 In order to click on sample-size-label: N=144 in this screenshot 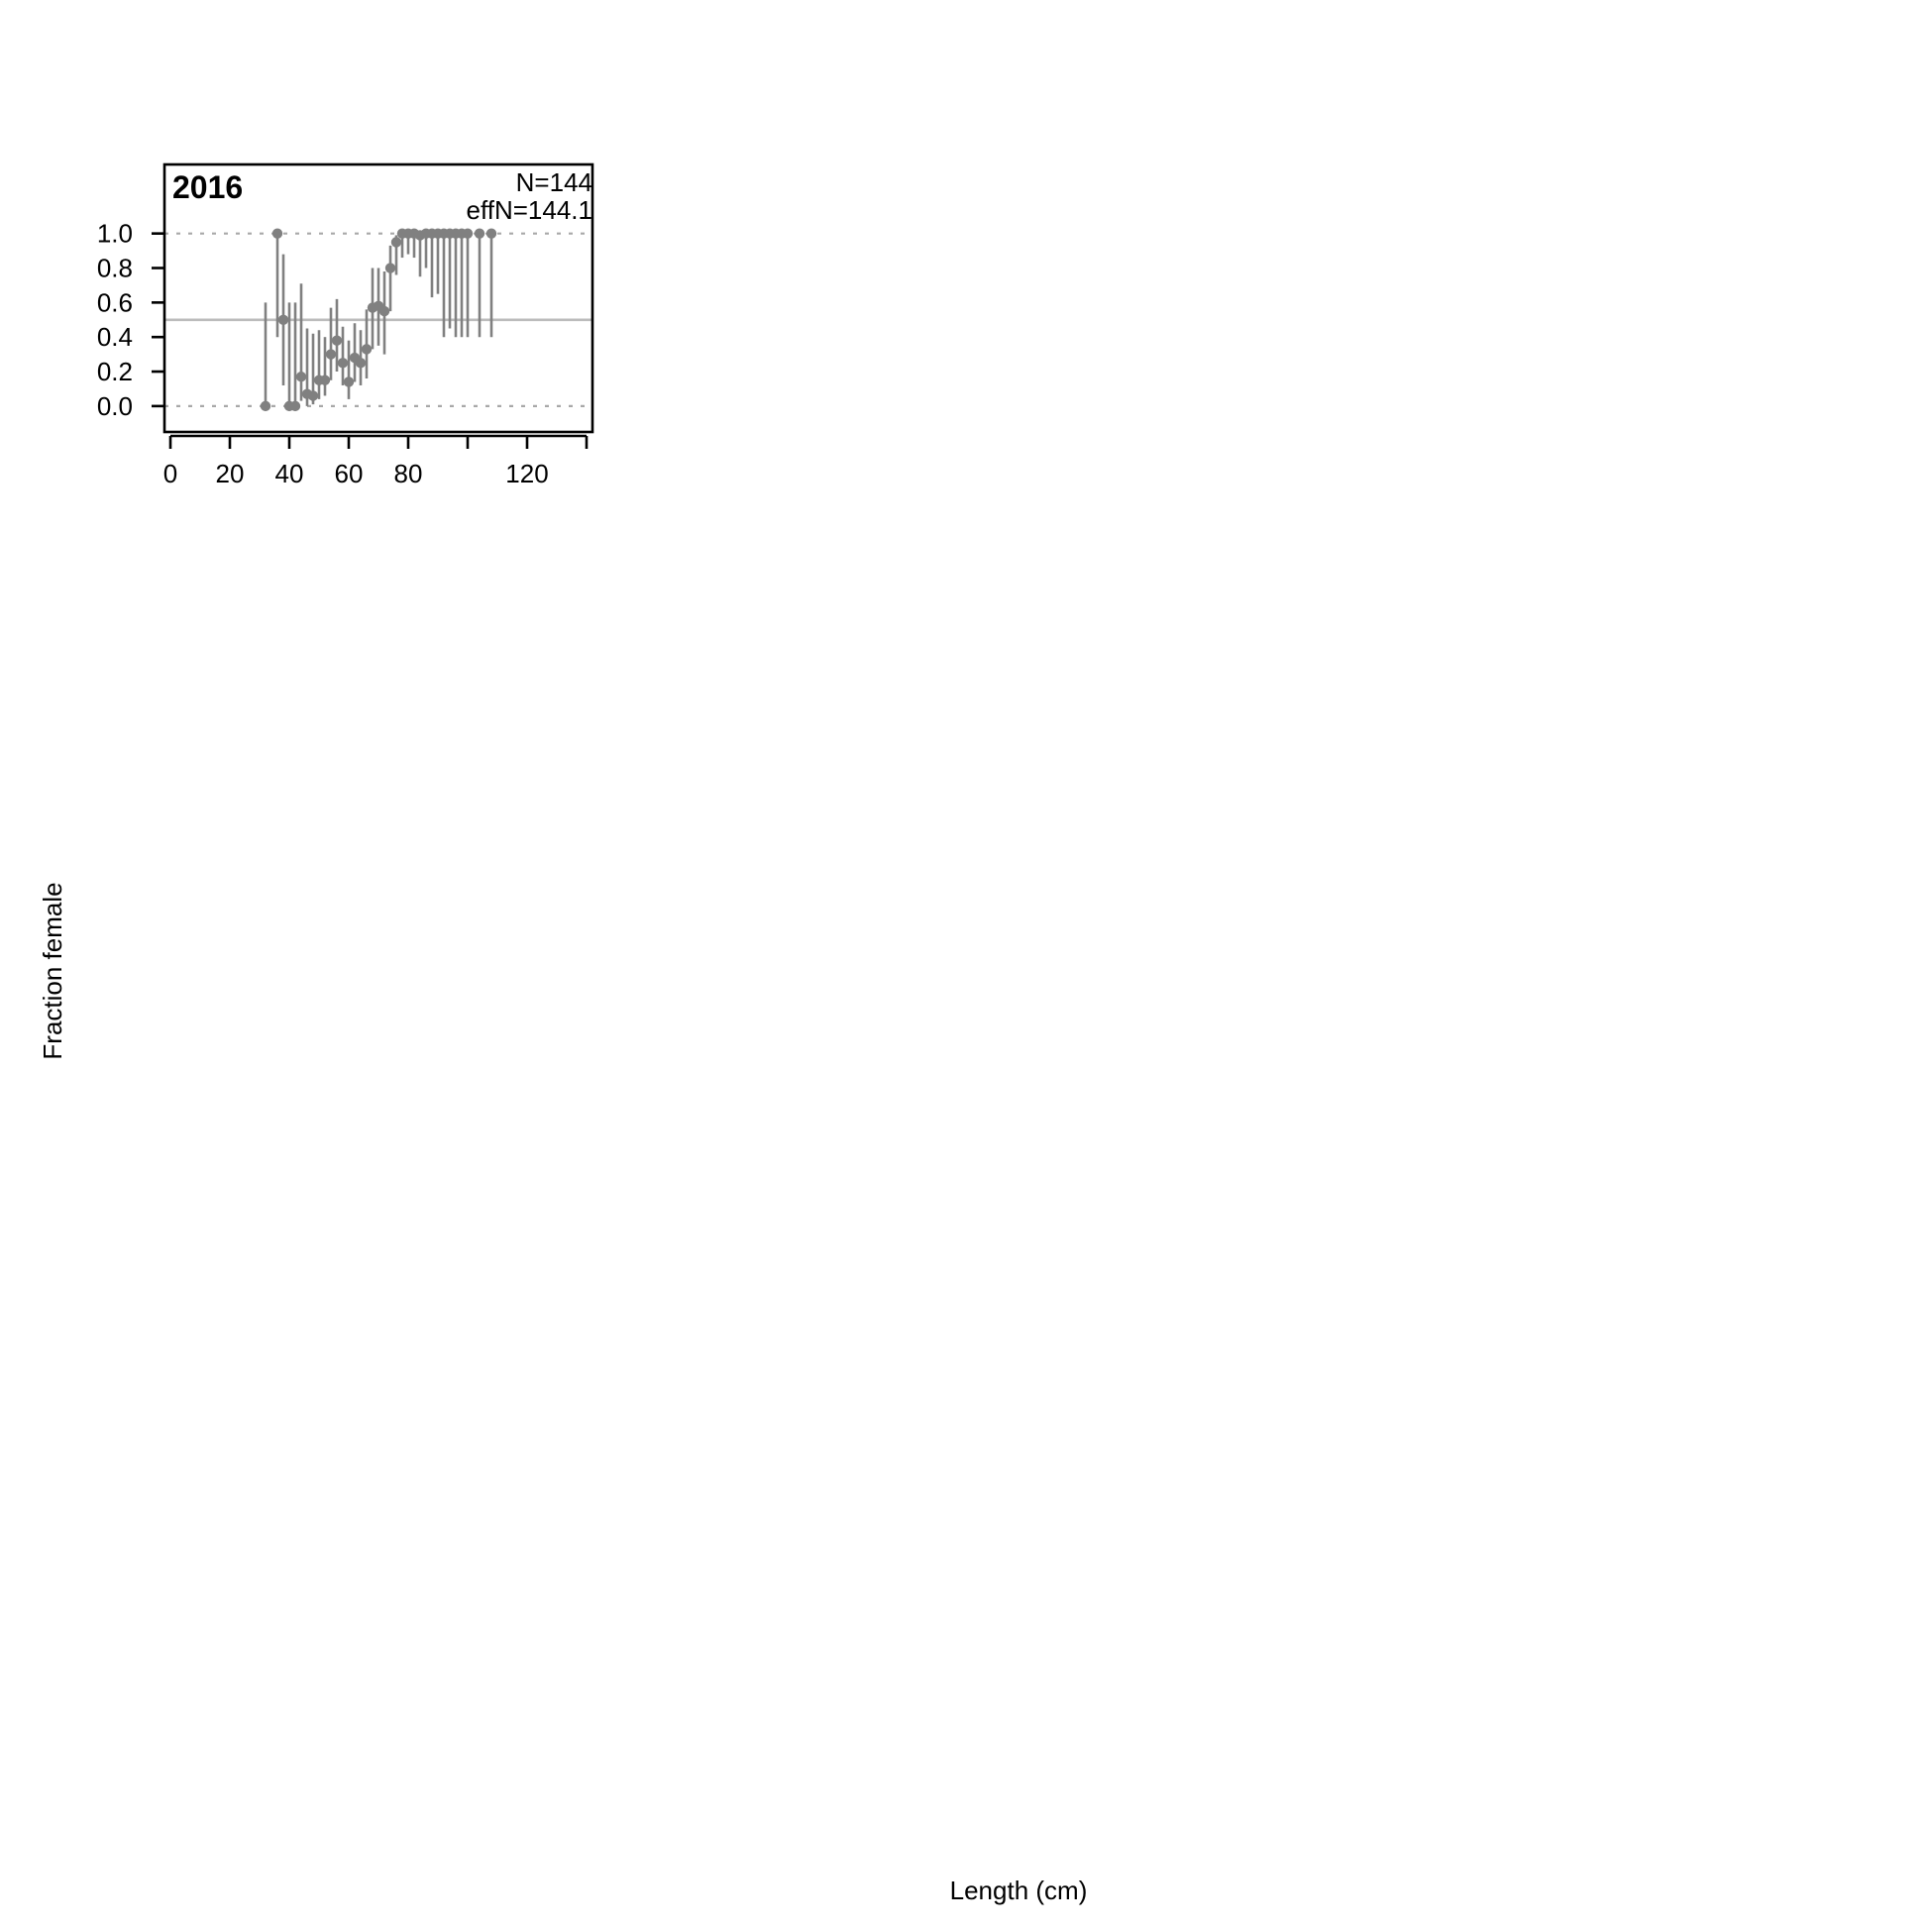, I will do `click(554, 182)`.